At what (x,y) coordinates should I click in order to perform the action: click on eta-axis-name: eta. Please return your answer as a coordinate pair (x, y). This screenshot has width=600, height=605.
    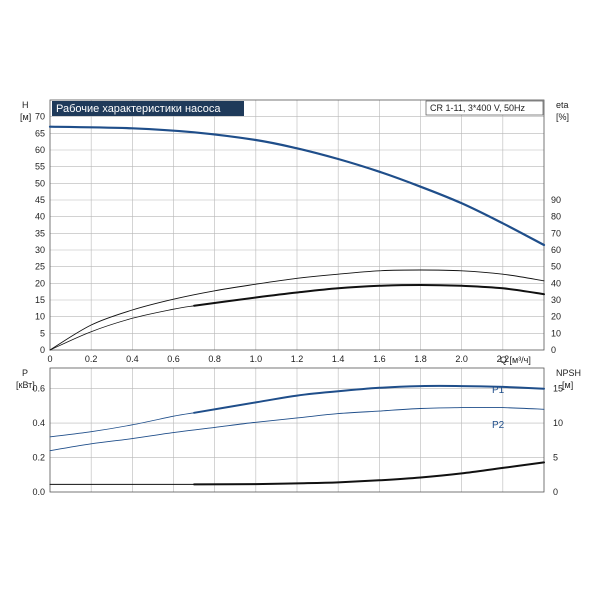
    Looking at the image, I should click on (562, 105).